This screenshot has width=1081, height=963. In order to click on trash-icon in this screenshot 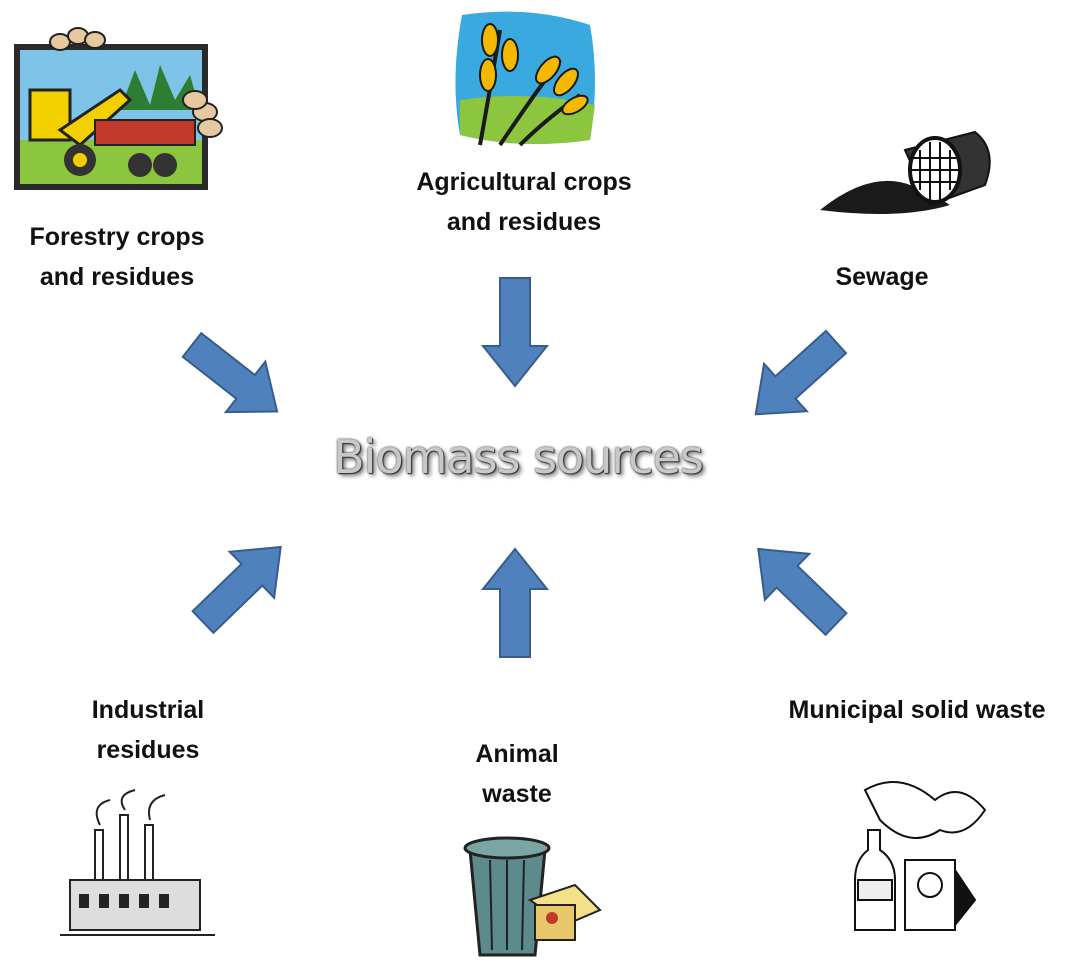, I will do `click(532, 896)`.